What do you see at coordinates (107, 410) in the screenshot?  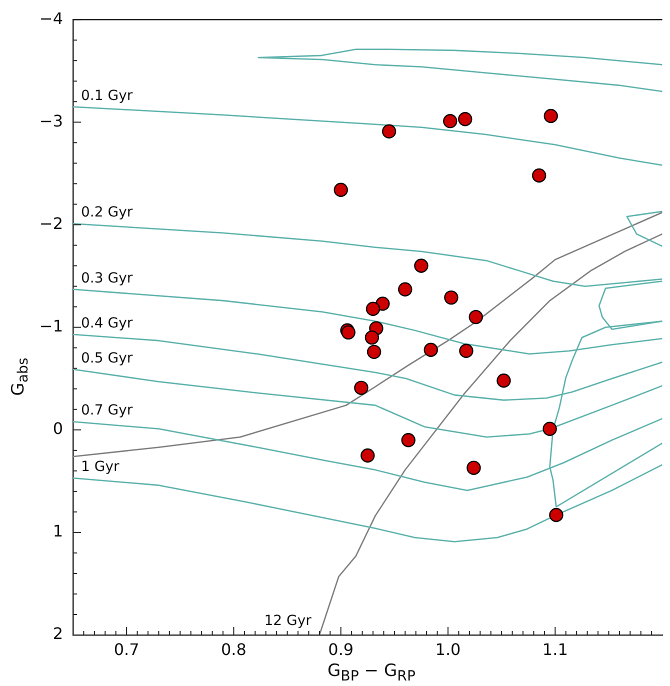 I see `series-label: 0.7 Gyr` at bounding box center [107, 410].